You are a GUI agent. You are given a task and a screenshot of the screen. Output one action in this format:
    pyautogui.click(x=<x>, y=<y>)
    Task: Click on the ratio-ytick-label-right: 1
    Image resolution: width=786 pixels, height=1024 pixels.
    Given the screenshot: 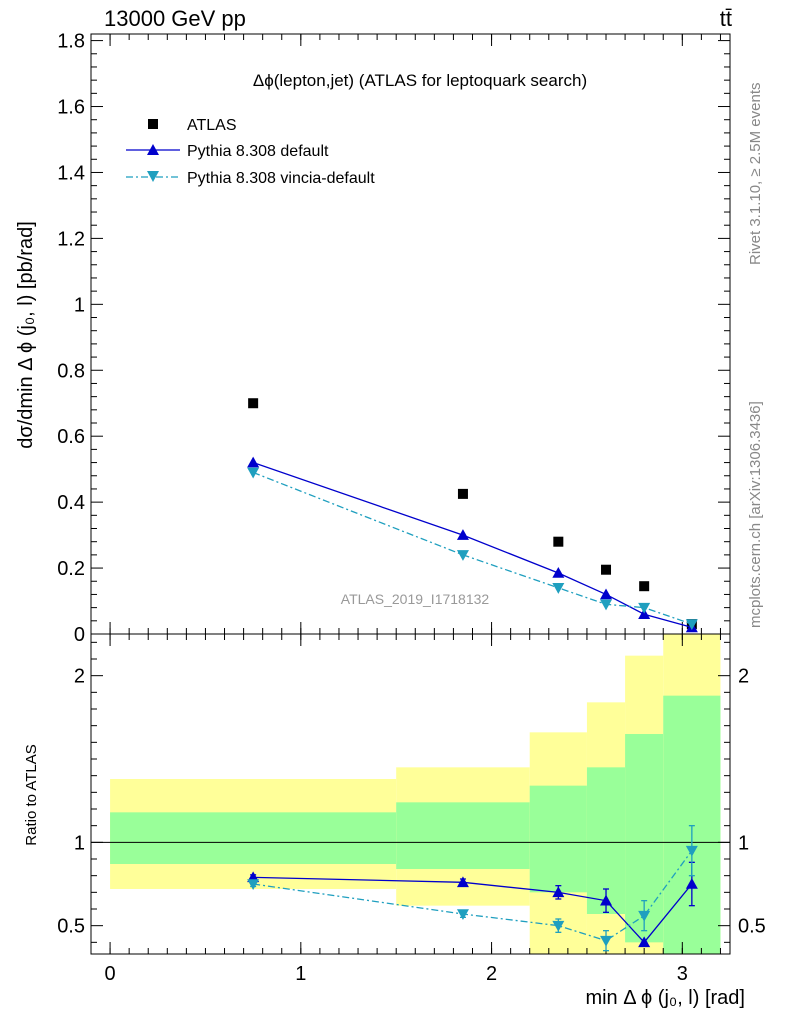 What is the action you would take?
    pyautogui.click(x=743, y=843)
    